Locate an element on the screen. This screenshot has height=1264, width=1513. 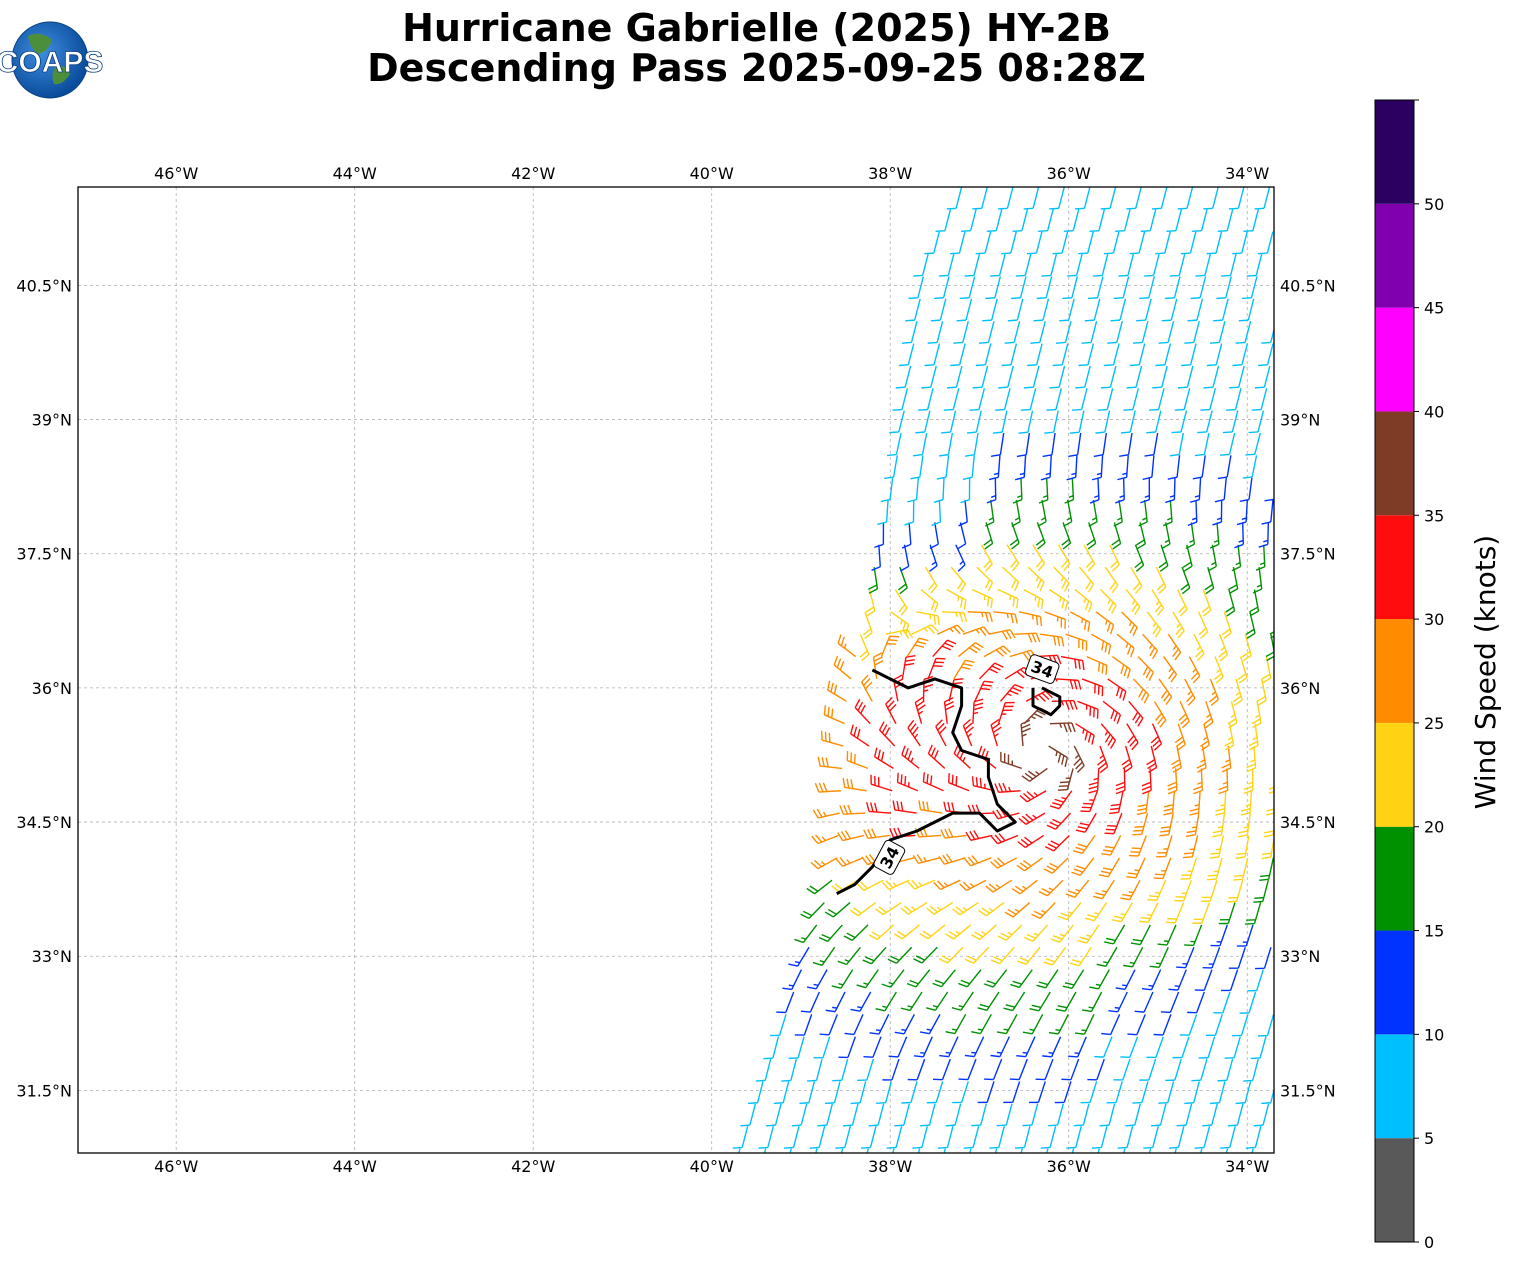
colorbar-label: Wind Speed (knots) is located at coordinates (1485, 672).